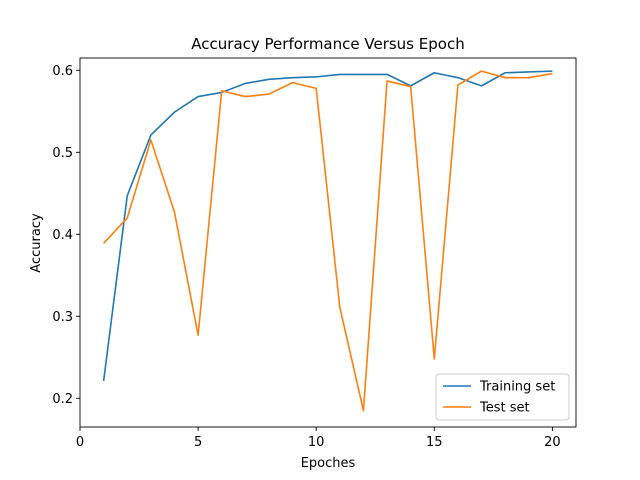  What do you see at coordinates (504, 408) in the screenshot?
I see `legend-label-1: Test set` at bounding box center [504, 408].